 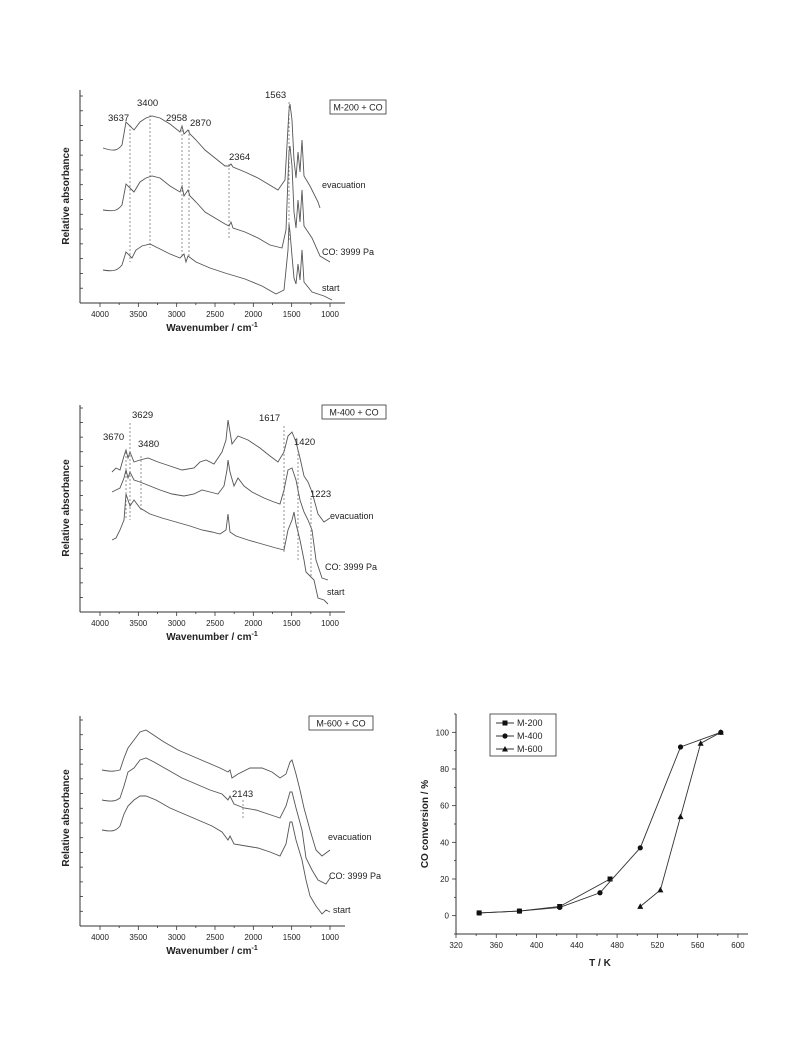 I want to click on legend-label-m600: M-600, so click(x=530, y=749).